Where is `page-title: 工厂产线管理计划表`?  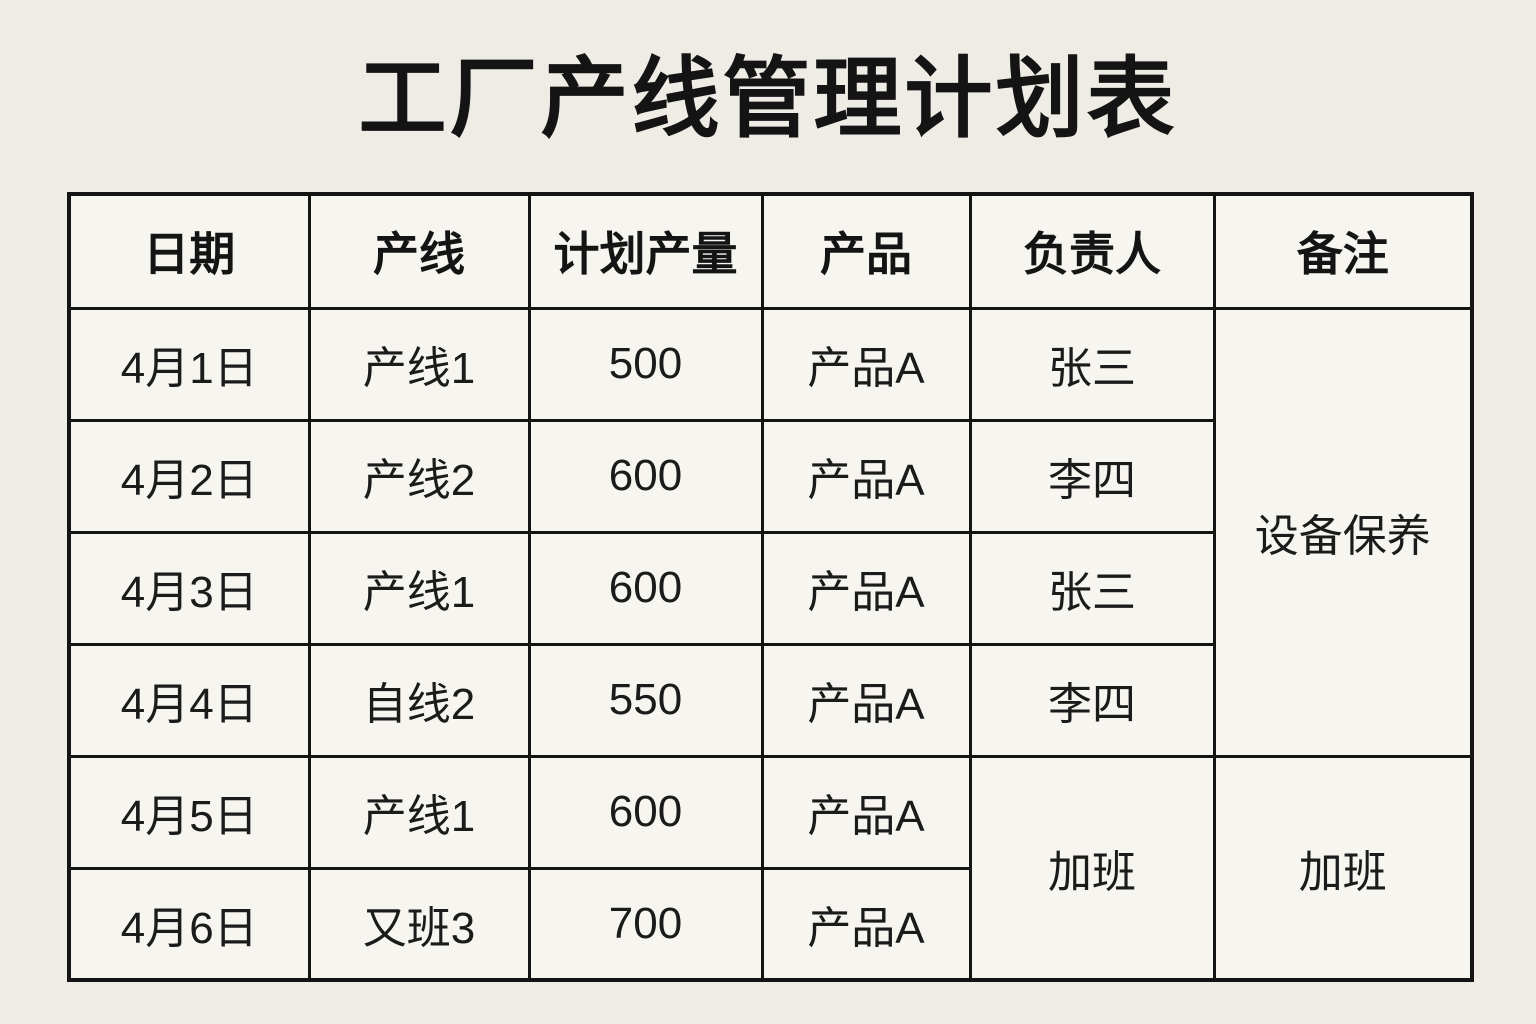
page-title: 工厂产线管理计划表 is located at coordinates (768, 98).